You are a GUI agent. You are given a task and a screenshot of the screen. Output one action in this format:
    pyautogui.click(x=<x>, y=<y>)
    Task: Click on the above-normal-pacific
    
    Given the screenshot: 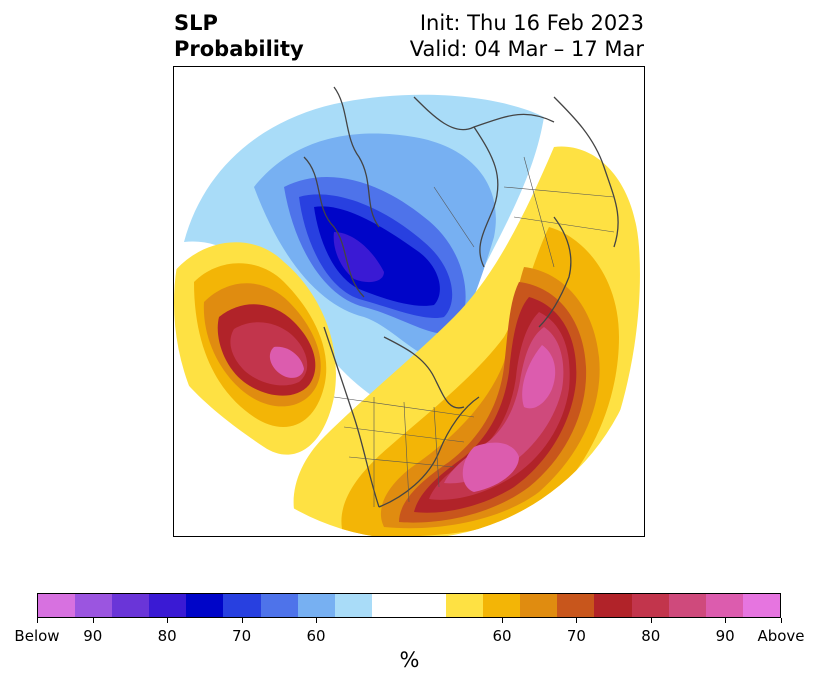 What is the action you would take?
    pyautogui.click(x=255, y=348)
    